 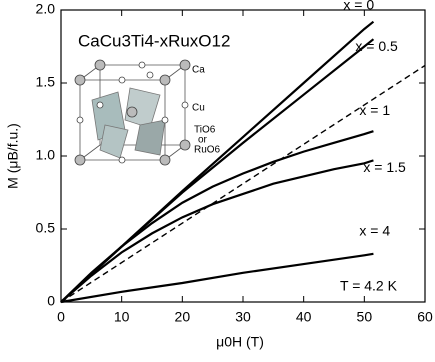 I want to click on y-tick-label: 2.0, so click(x=46, y=9).